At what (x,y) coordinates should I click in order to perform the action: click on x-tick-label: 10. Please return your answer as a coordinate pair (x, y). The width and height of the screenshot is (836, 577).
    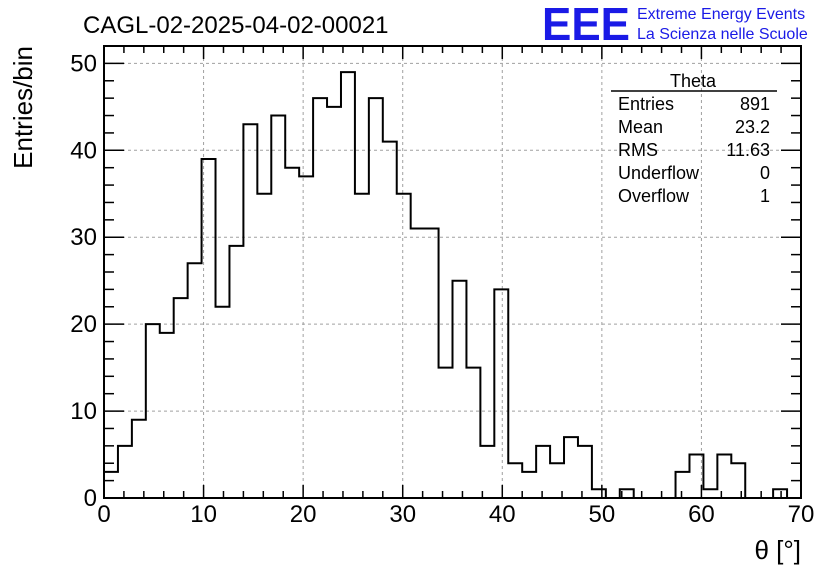
    Looking at the image, I should click on (203, 514).